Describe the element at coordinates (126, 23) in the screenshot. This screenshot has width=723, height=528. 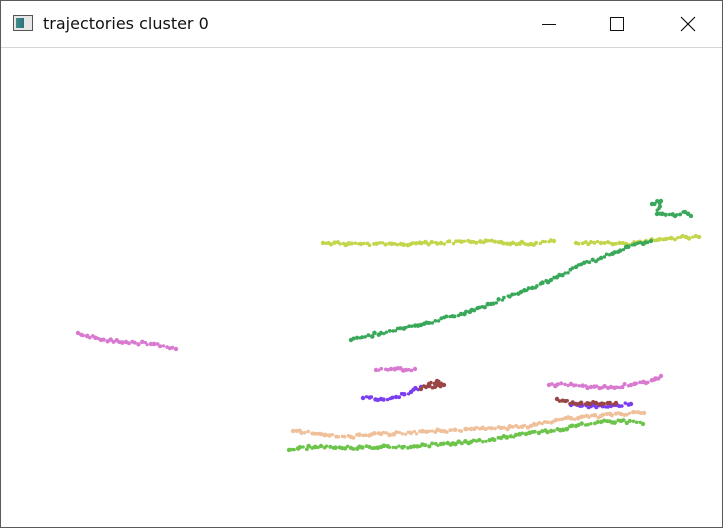
I see `window-title: trajectories cluster 0` at that location.